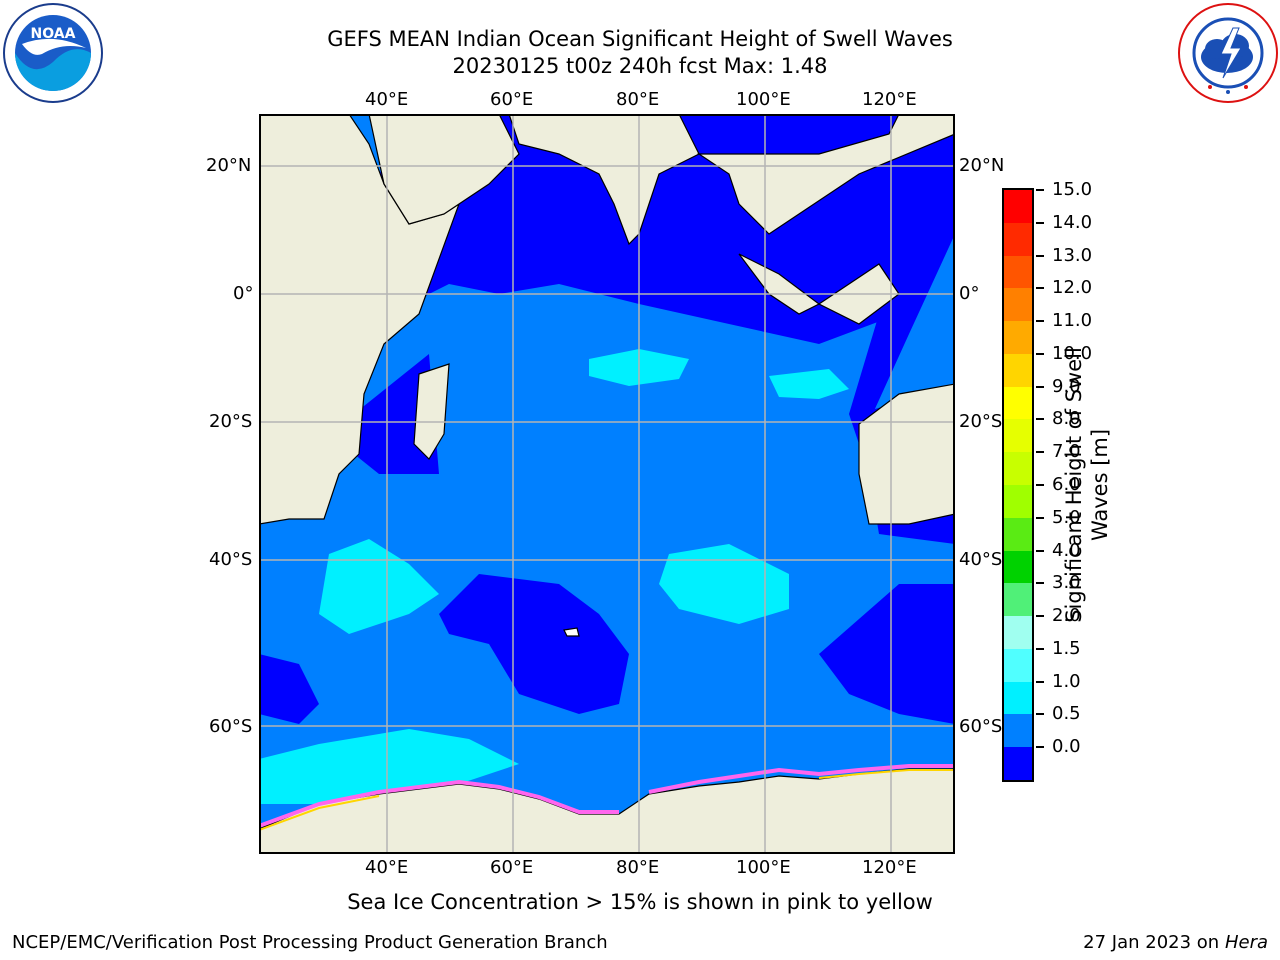 The width and height of the screenshot is (1280, 960). I want to click on colorbar-tick-label: 1.5, so click(1066, 648).